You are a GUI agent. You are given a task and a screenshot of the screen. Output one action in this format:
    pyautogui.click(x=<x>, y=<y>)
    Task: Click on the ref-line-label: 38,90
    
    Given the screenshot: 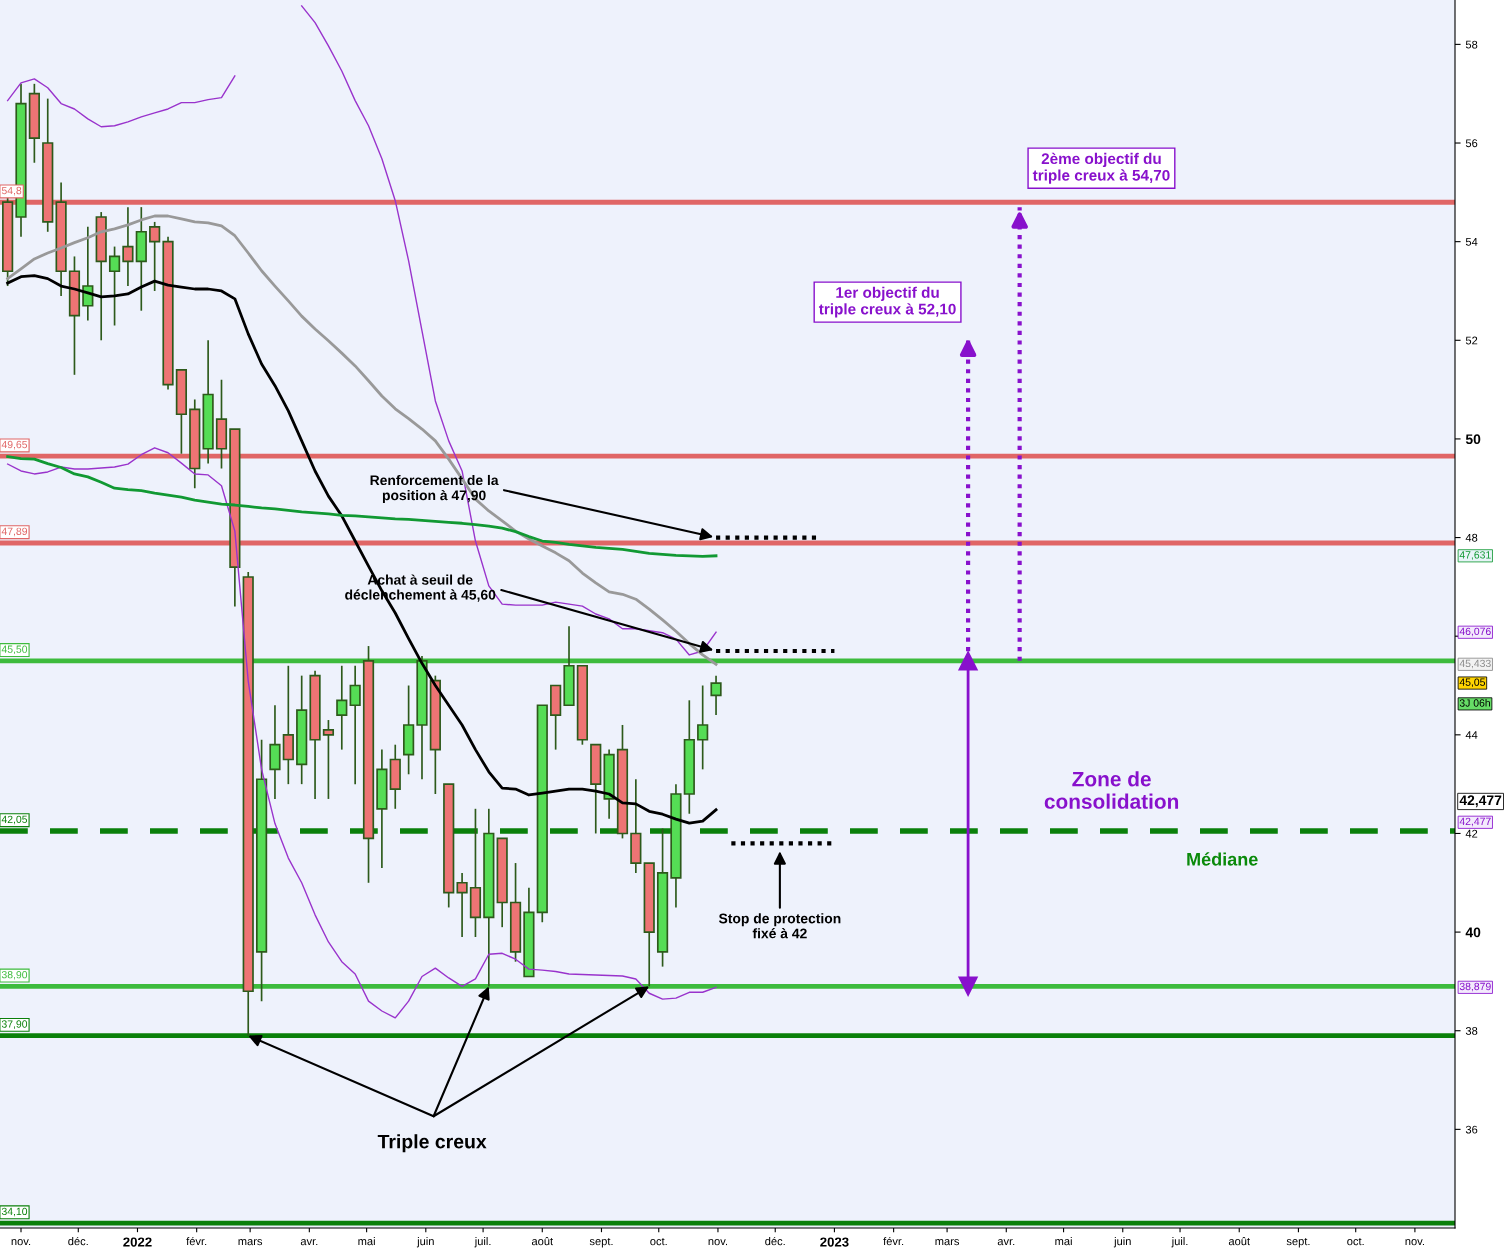 What is the action you would take?
    pyautogui.click(x=14, y=975)
    